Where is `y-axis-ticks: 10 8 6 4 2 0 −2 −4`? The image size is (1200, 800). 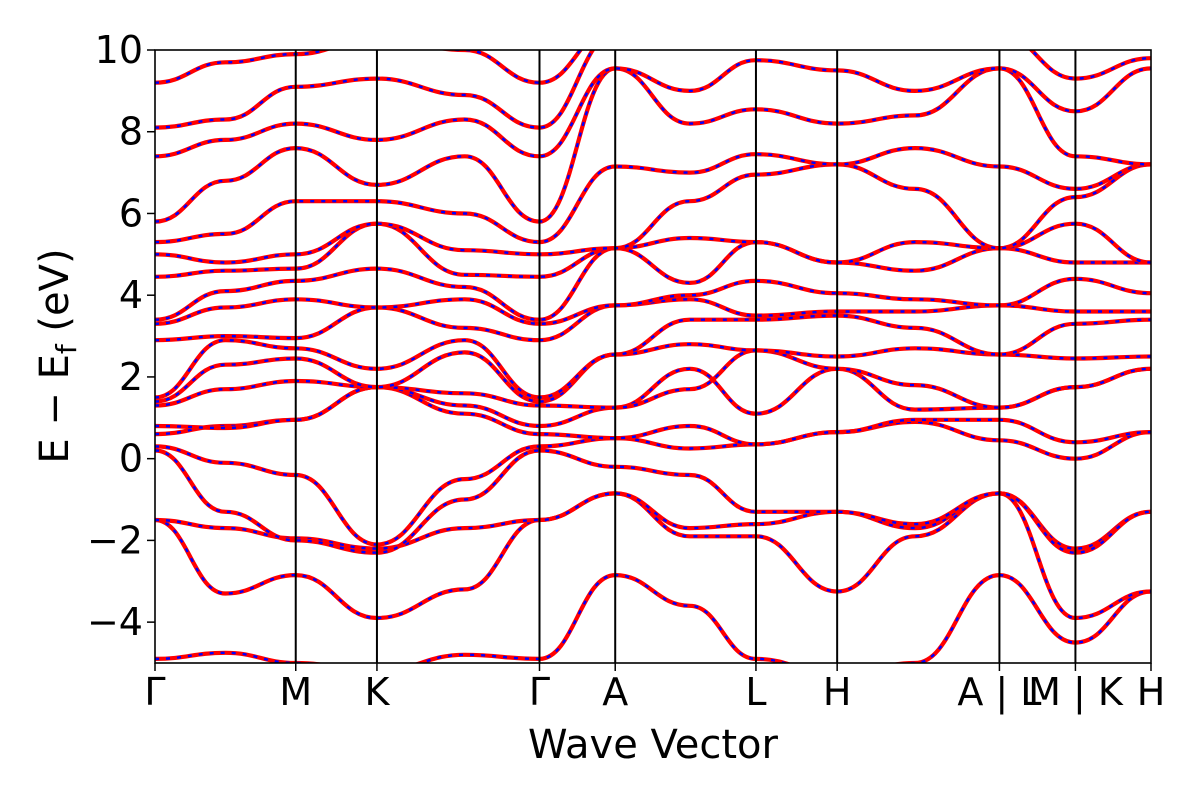 y-axis-ticks: 10 8 6 4 2 0 −2 −4 is located at coordinates (121, 336).